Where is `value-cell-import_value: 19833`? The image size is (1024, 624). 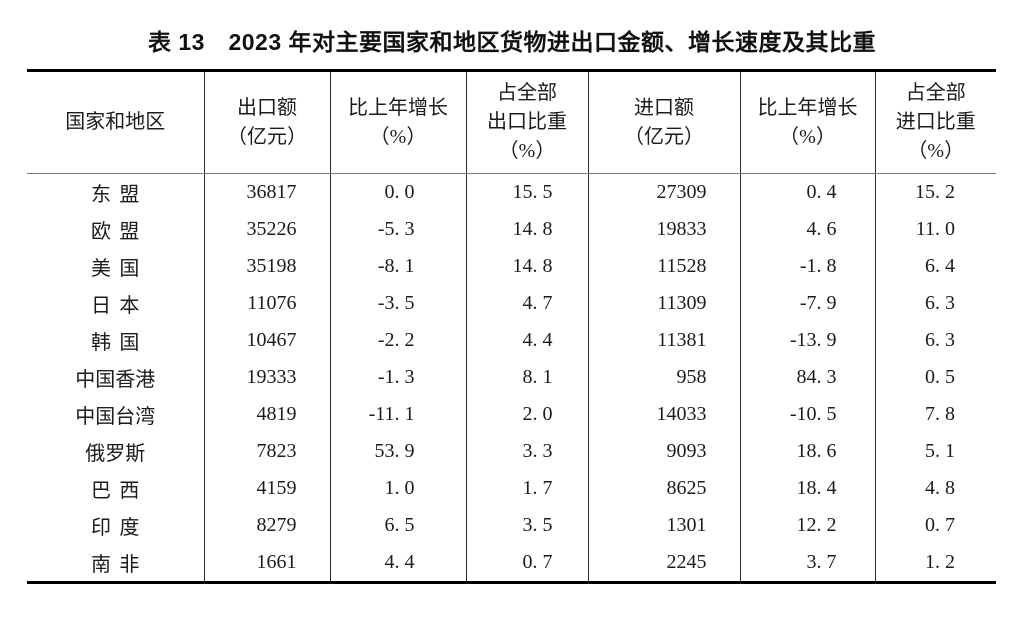 value-cell-import_value: 19833 is located at coordinates (663, 229).